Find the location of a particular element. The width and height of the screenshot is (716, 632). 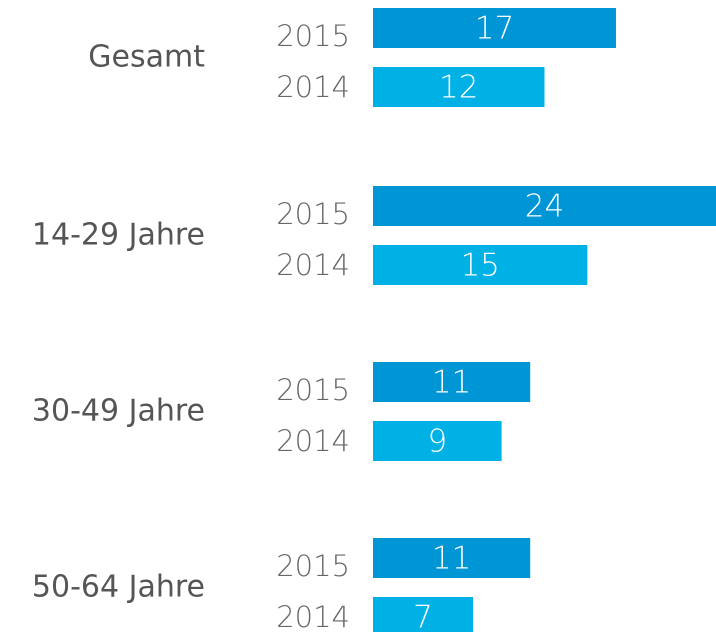

value-label: 12 is located at coordinates (458, 88).